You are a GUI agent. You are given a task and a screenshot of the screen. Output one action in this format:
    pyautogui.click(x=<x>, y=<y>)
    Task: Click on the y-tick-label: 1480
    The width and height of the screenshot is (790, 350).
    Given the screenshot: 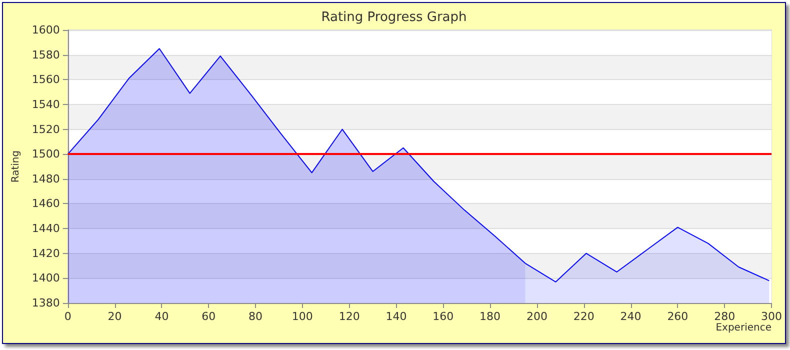 What is the action you would take?
    pyautogui.click(x=46, y=179)
    